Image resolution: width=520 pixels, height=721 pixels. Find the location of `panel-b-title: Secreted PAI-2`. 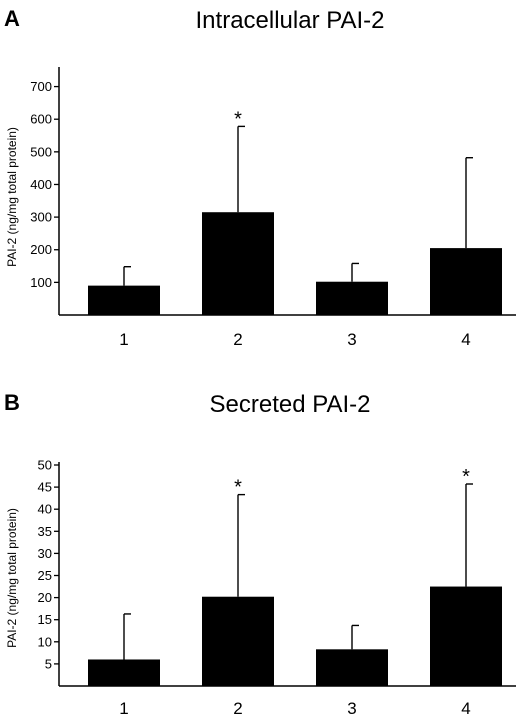

panel-b-title: Secreted PAI-2 is located at coordinates (290, 404).